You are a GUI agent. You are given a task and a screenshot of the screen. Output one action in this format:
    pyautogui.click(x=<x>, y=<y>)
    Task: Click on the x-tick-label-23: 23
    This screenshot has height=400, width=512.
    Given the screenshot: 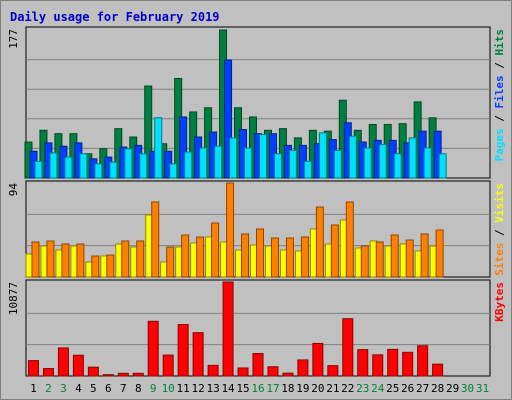 What is the action you would take?
    pyautogui.click(x=362, y=388)
    